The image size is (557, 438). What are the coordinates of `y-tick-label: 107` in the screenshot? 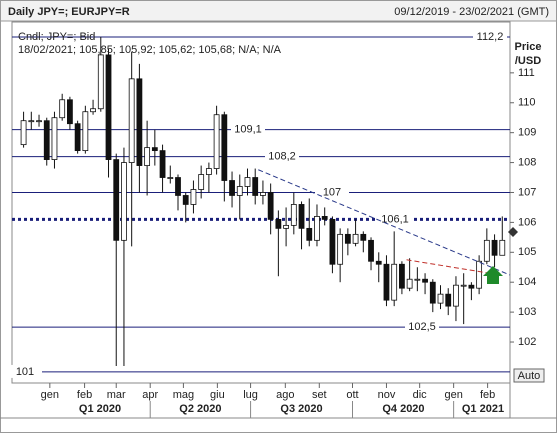 It's located at (527, 192).